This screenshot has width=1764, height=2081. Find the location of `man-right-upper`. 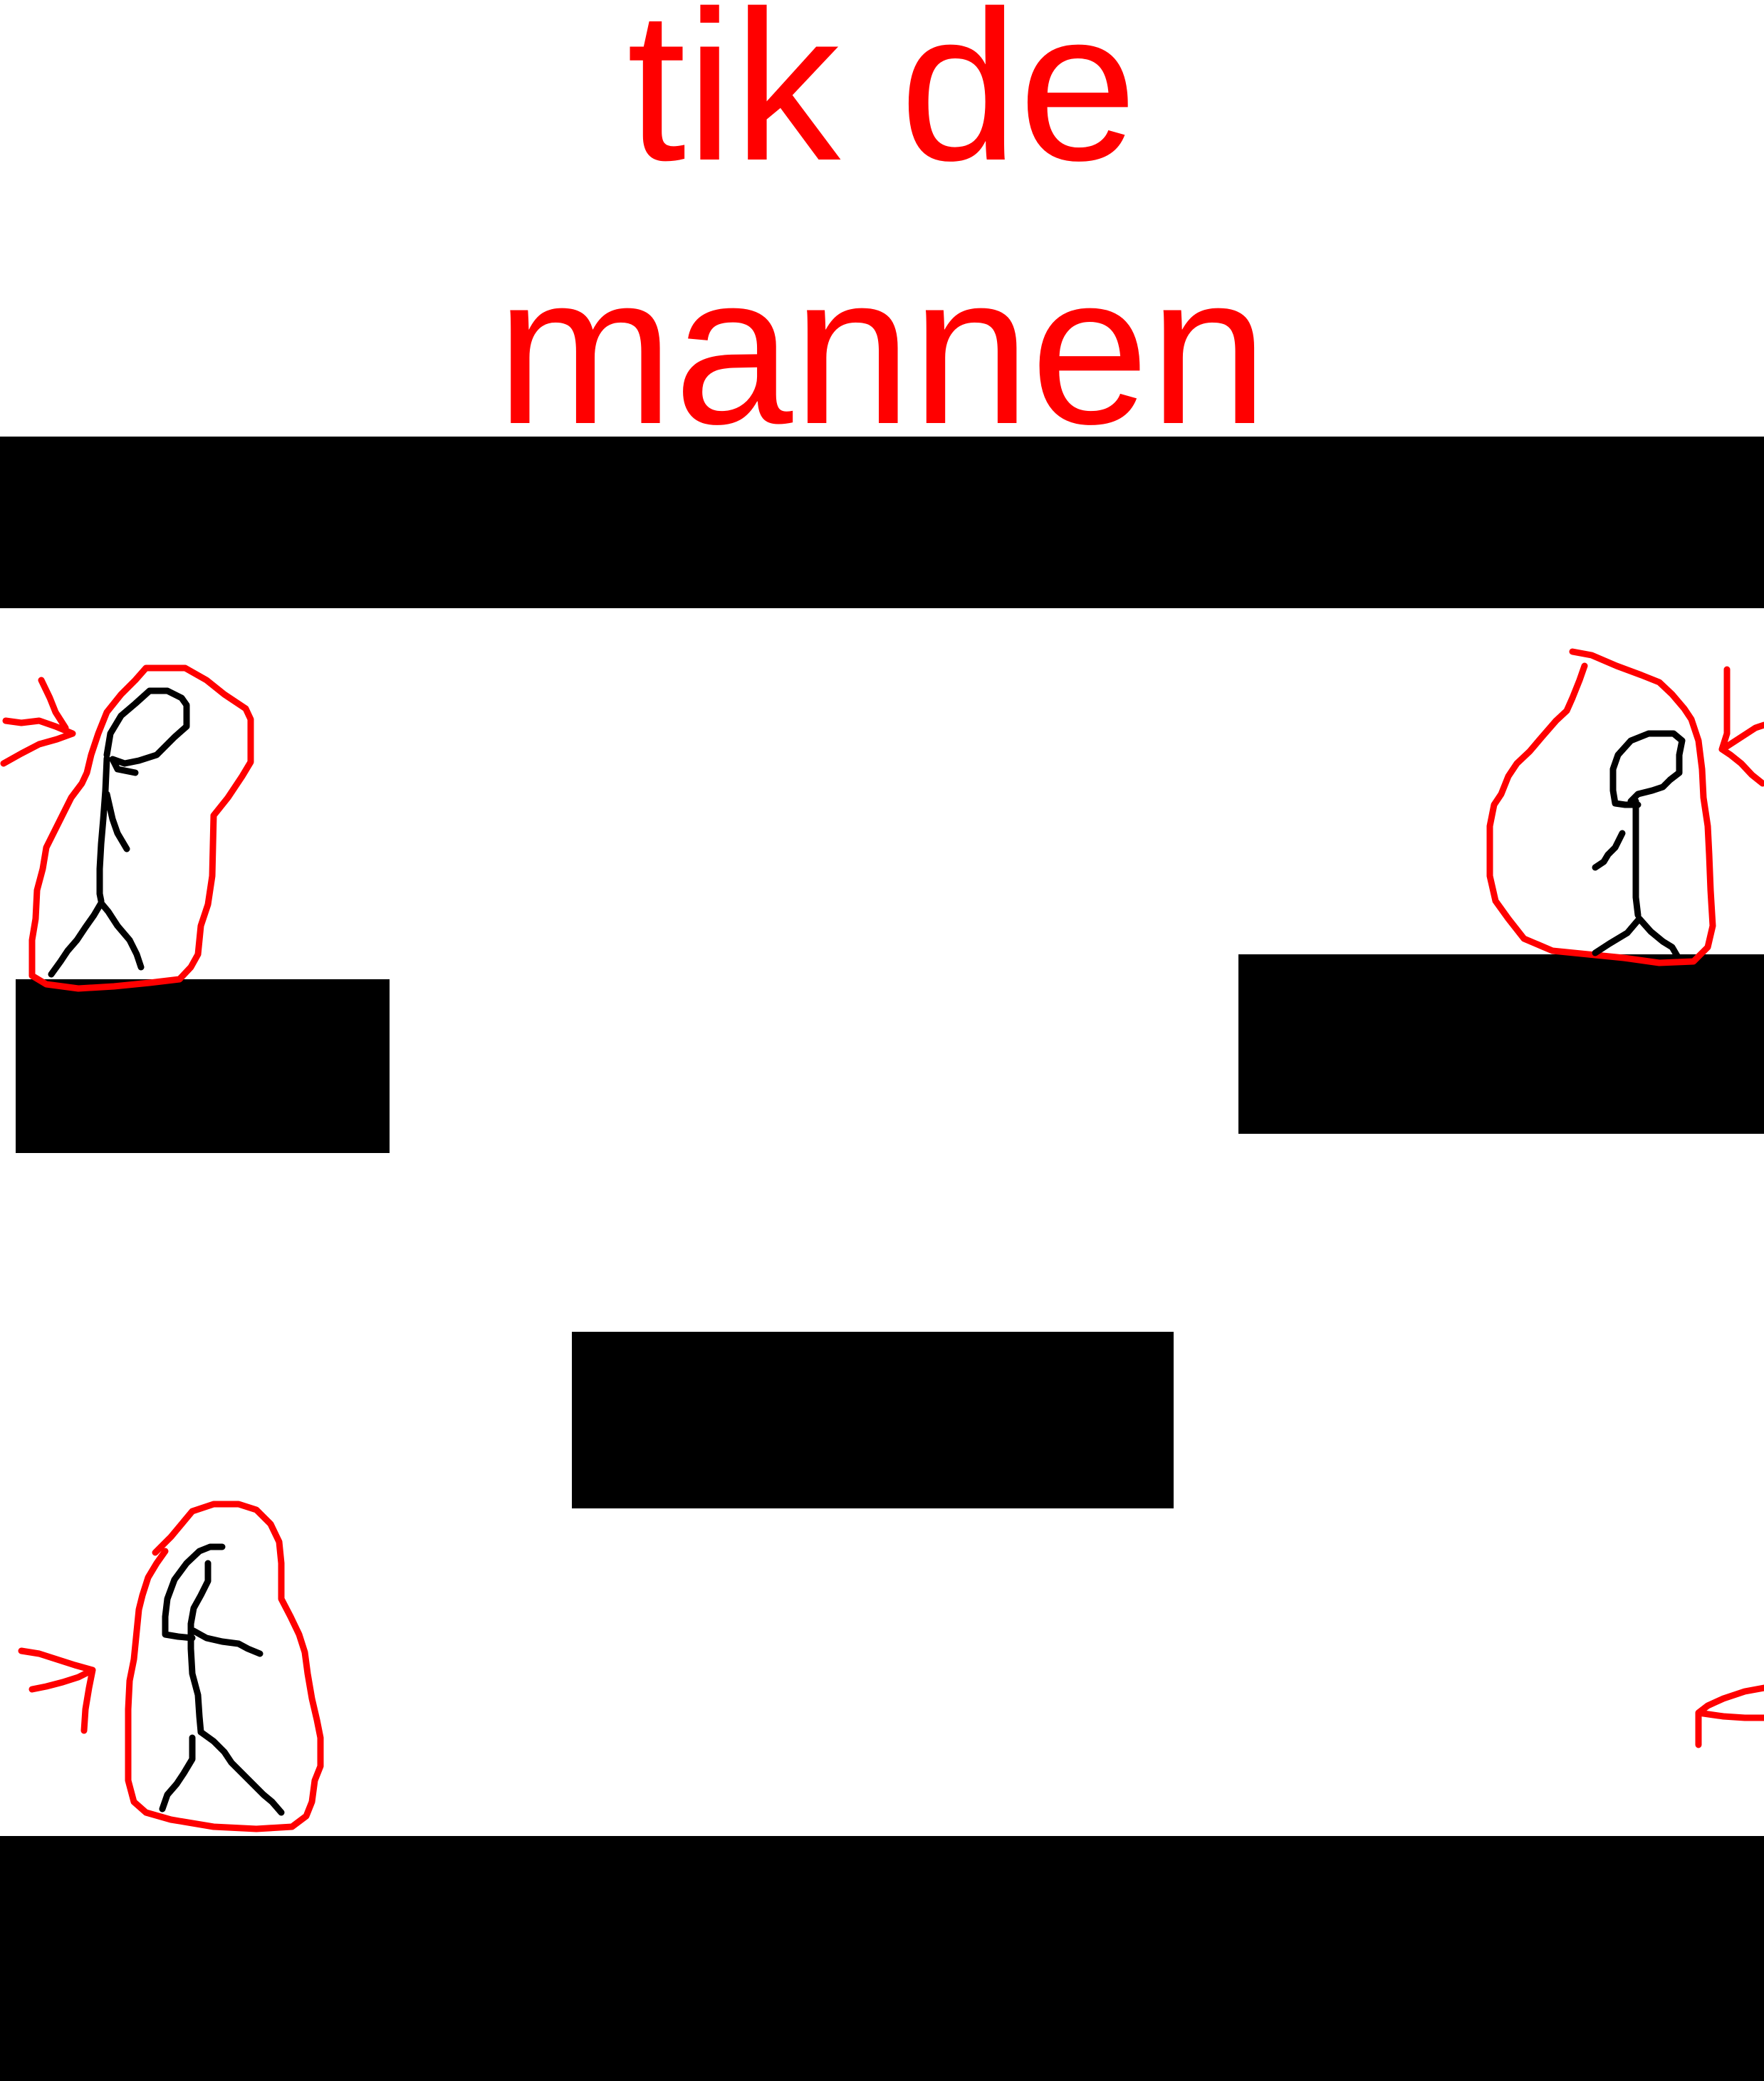

man-right-upper is located at coordinates (1601, 807).